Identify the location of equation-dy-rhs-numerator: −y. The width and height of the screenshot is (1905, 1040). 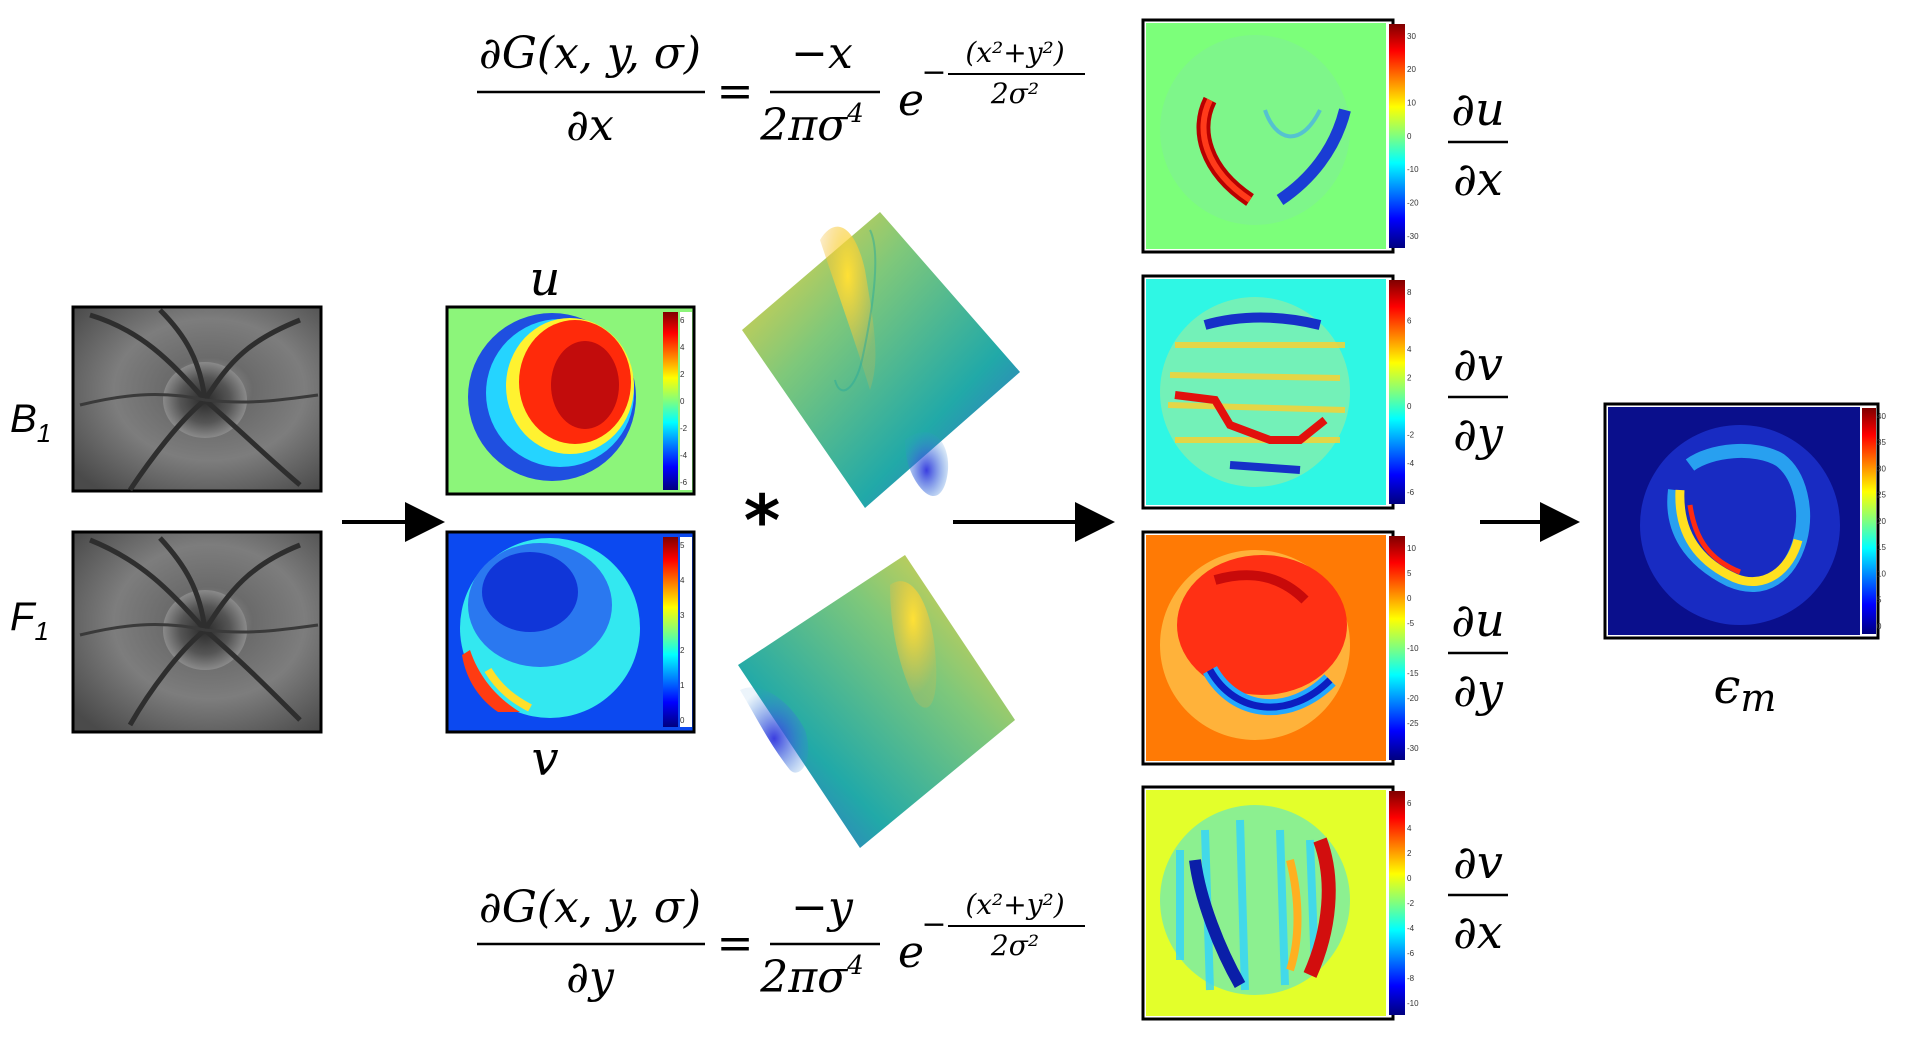
(822, 907).